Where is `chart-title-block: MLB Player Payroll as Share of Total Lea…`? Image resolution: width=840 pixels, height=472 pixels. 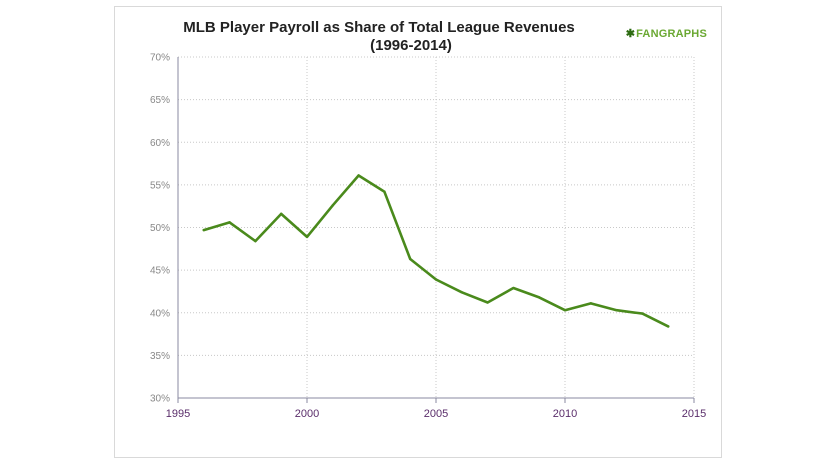 chart-title-block: MLB Player Payroll as Share of Total Lea… is located at coordinates (418, 37).